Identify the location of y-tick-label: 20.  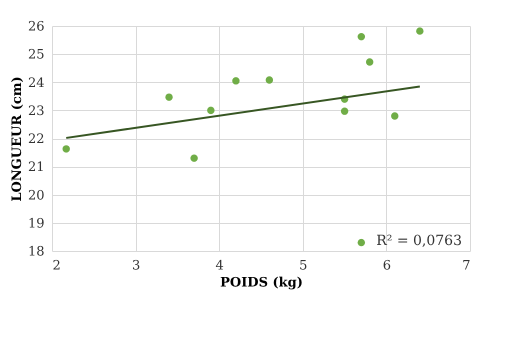
(36, 196).